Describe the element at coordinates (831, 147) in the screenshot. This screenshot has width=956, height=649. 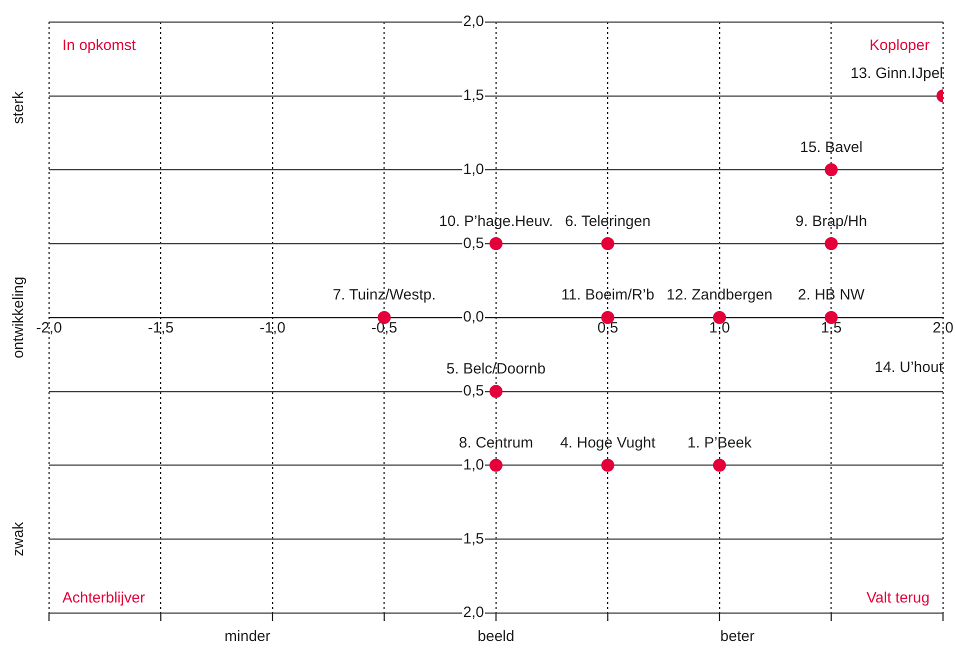
I see `series-label: 15. Bavel` at that location.